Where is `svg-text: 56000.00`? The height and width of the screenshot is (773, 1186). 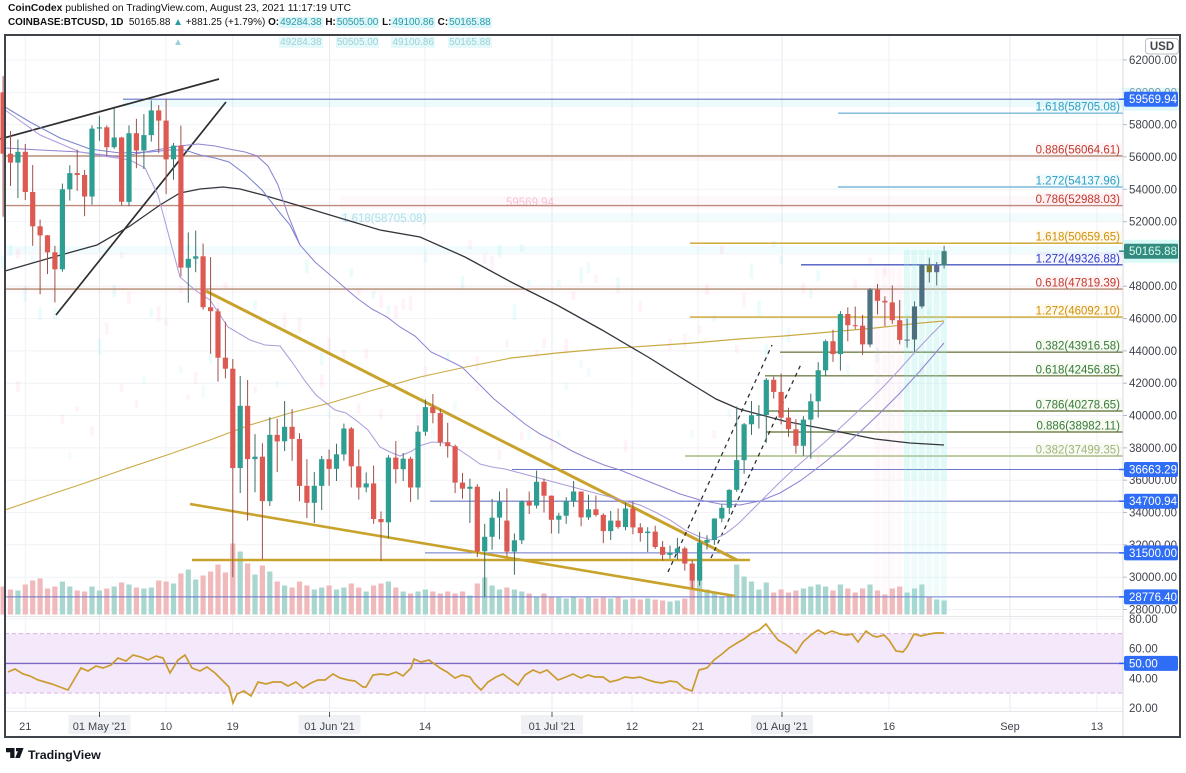
svg-text: 56000.00 is located at coordinates (1153, 158).